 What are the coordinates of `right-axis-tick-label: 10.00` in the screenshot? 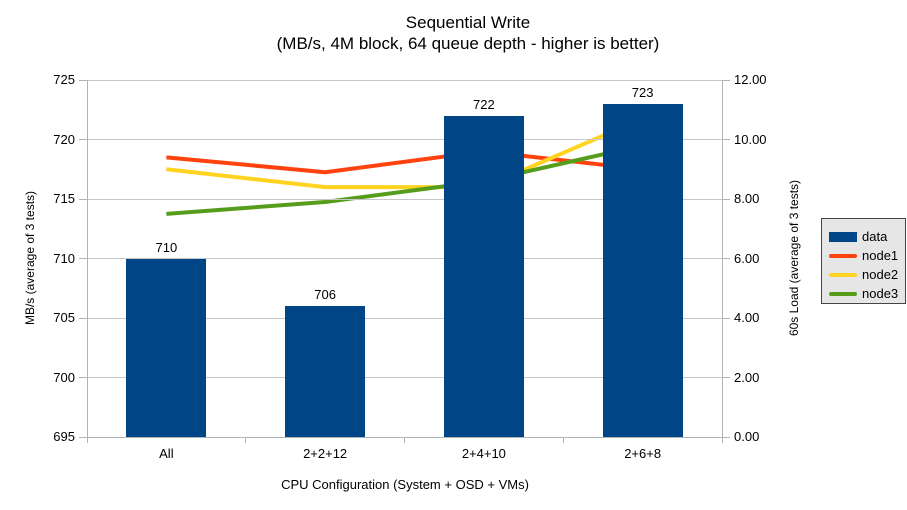 It's located at (750, 139).